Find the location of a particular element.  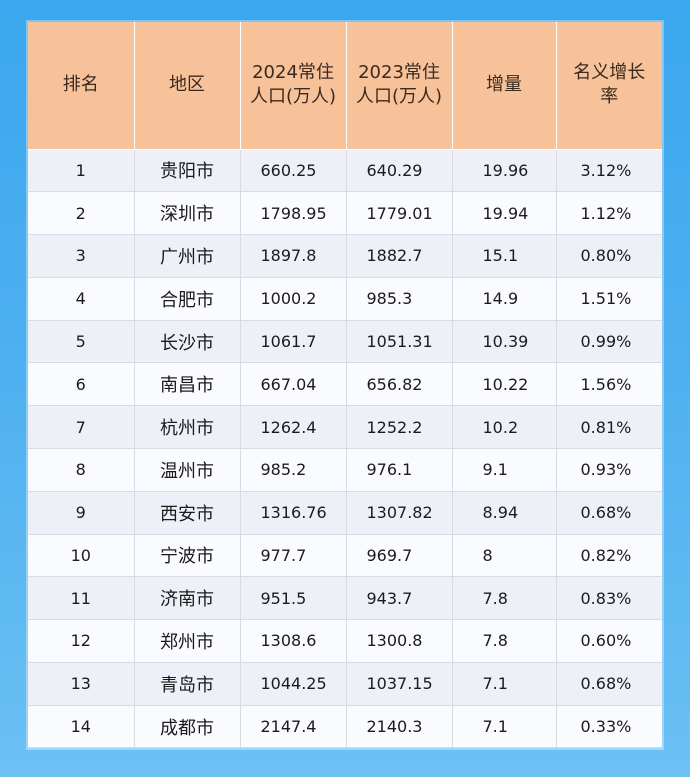

cell-growth-rate: 0.99% is located at coordinates (609, 342).